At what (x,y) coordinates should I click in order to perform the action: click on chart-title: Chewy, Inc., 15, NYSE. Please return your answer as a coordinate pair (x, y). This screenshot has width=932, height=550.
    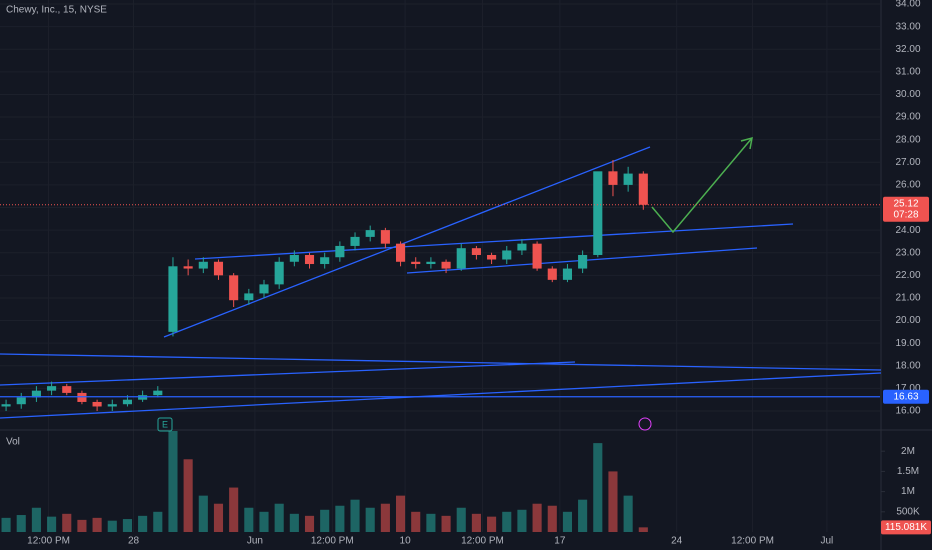
    Looking at the image, I should click on (56, 10).